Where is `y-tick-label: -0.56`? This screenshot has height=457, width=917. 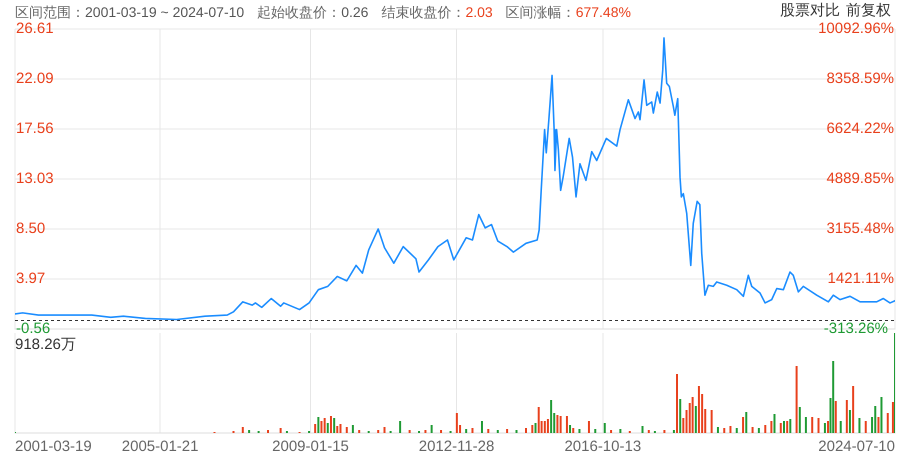
y-tick-label: -0.56 is located at coordinates (33, 329).